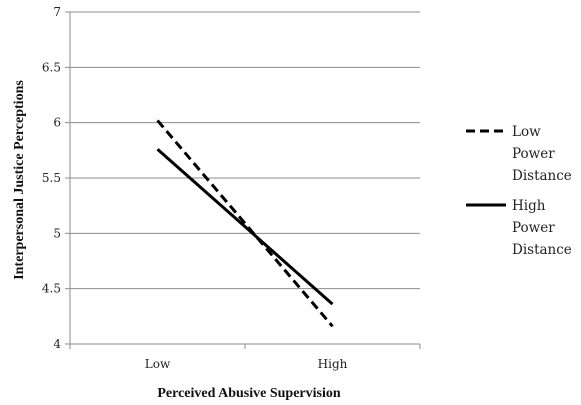 This screenshot has height=405, width=581. Describe the element at coordinates (51, 67) in the screenshot. I see `y-tick-label: 6.5` at that location.